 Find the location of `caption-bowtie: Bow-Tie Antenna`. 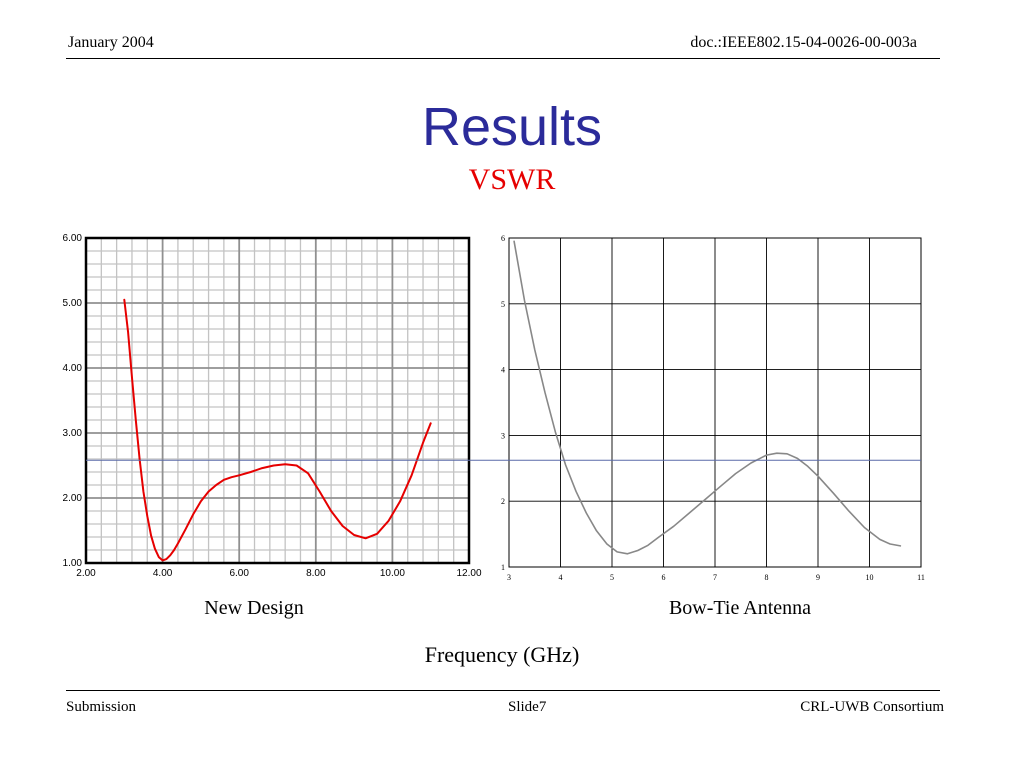

caption-bowtie: Bow-Tie Antenna is located at coordinates (740, 608).